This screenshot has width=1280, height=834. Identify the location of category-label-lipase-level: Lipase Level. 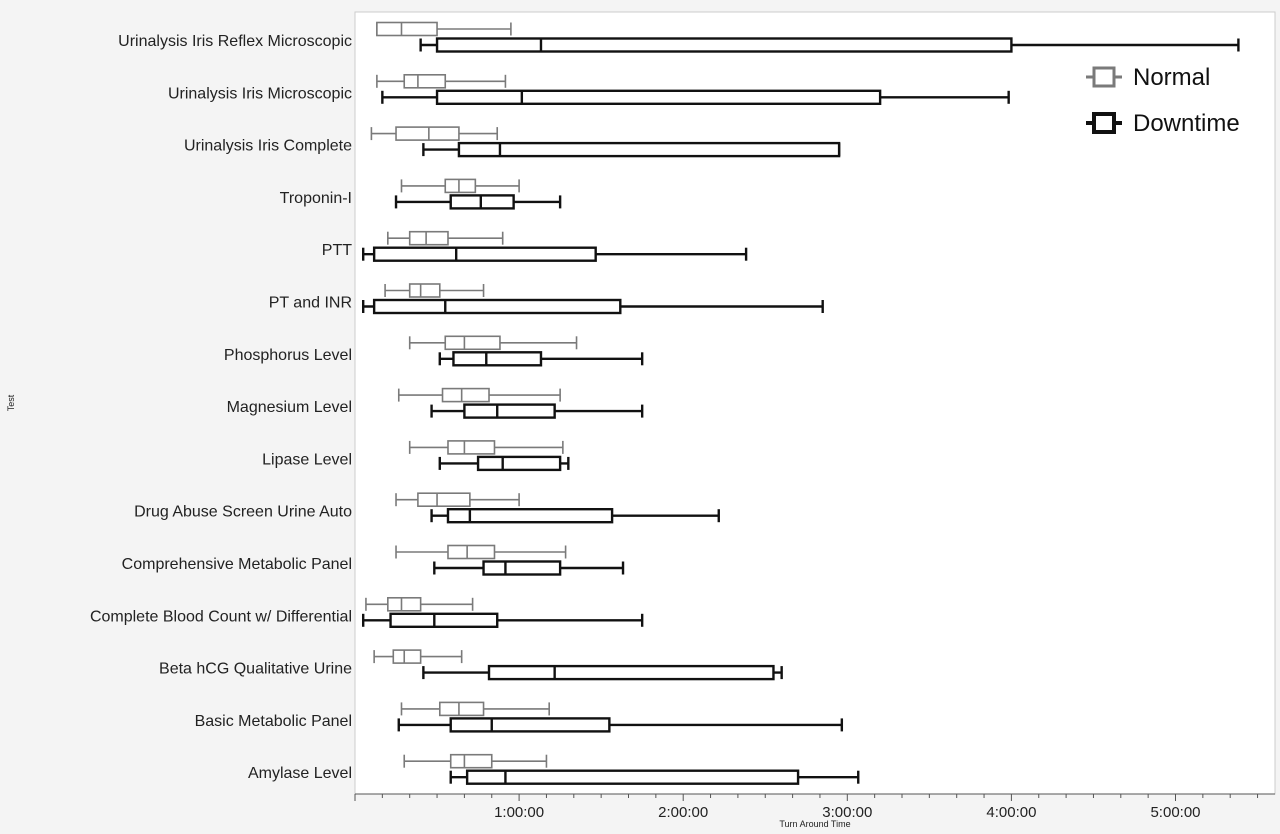
(307, 459).